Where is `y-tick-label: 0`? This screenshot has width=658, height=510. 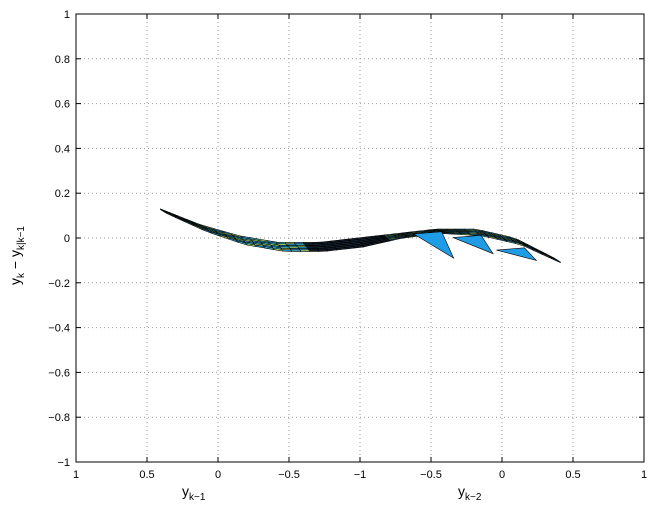
y-tick-label: 0 is located at coordinates (67, 239).